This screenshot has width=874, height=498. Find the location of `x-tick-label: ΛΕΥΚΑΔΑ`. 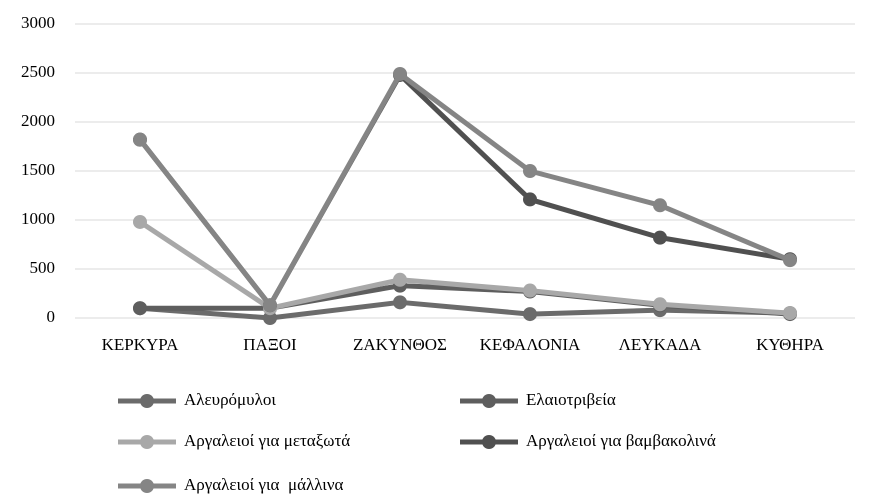

x-tick-label: ΛΕΥΚΑΔΑ is located at coordinates (660, 344).